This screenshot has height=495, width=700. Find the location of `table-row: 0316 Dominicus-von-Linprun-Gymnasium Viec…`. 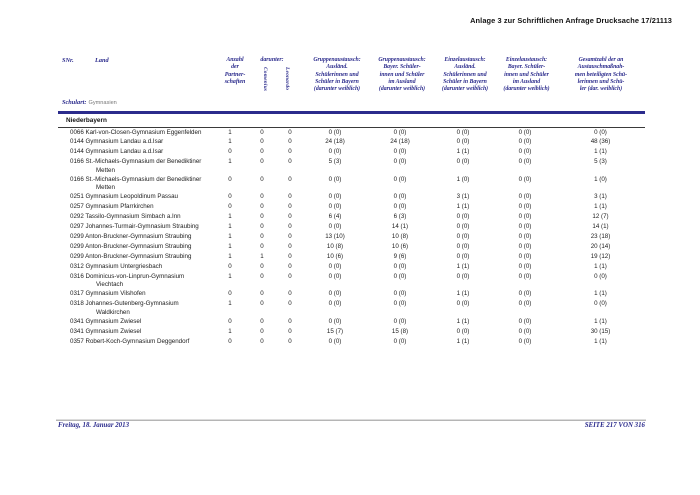

table-row: 0316 Dominicus-von-Linprun-Gymnasium Viec… is located at coordinates (351, 281).